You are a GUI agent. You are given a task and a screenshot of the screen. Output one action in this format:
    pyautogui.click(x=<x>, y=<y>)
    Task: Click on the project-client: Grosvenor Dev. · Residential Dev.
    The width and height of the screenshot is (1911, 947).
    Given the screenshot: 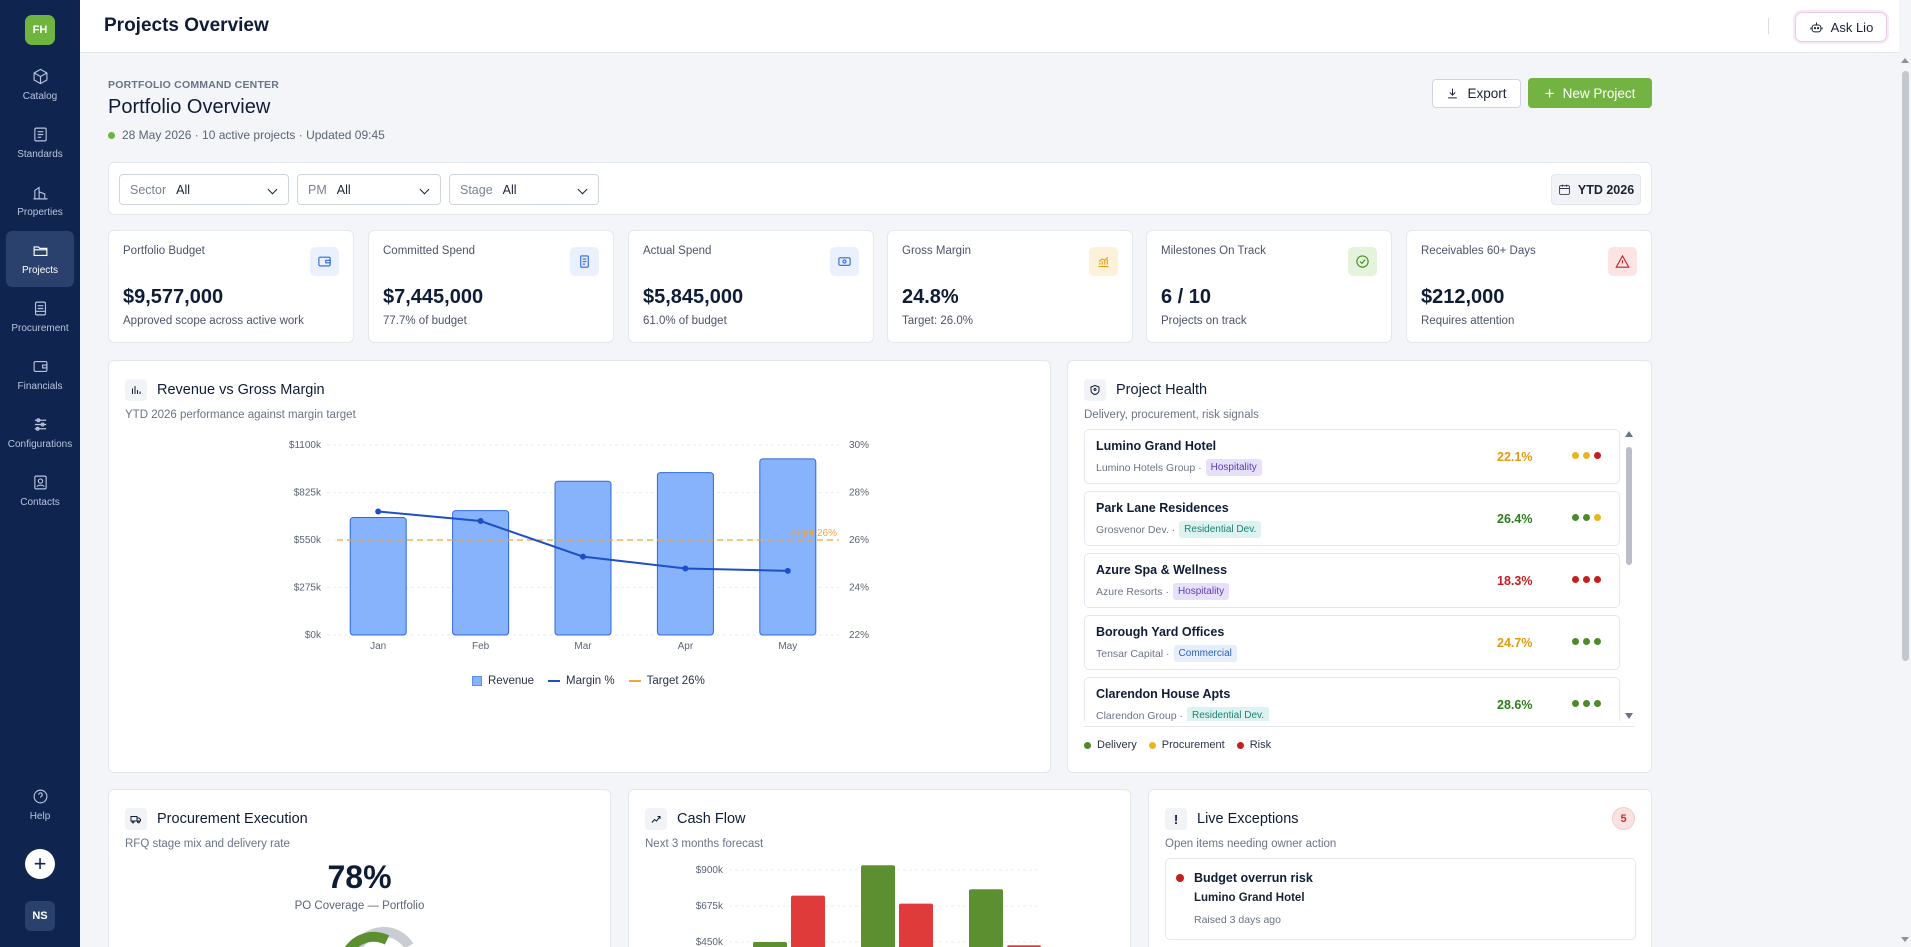 What is the action you would take?
    pyautogui.click(x=1179, y=529)
    